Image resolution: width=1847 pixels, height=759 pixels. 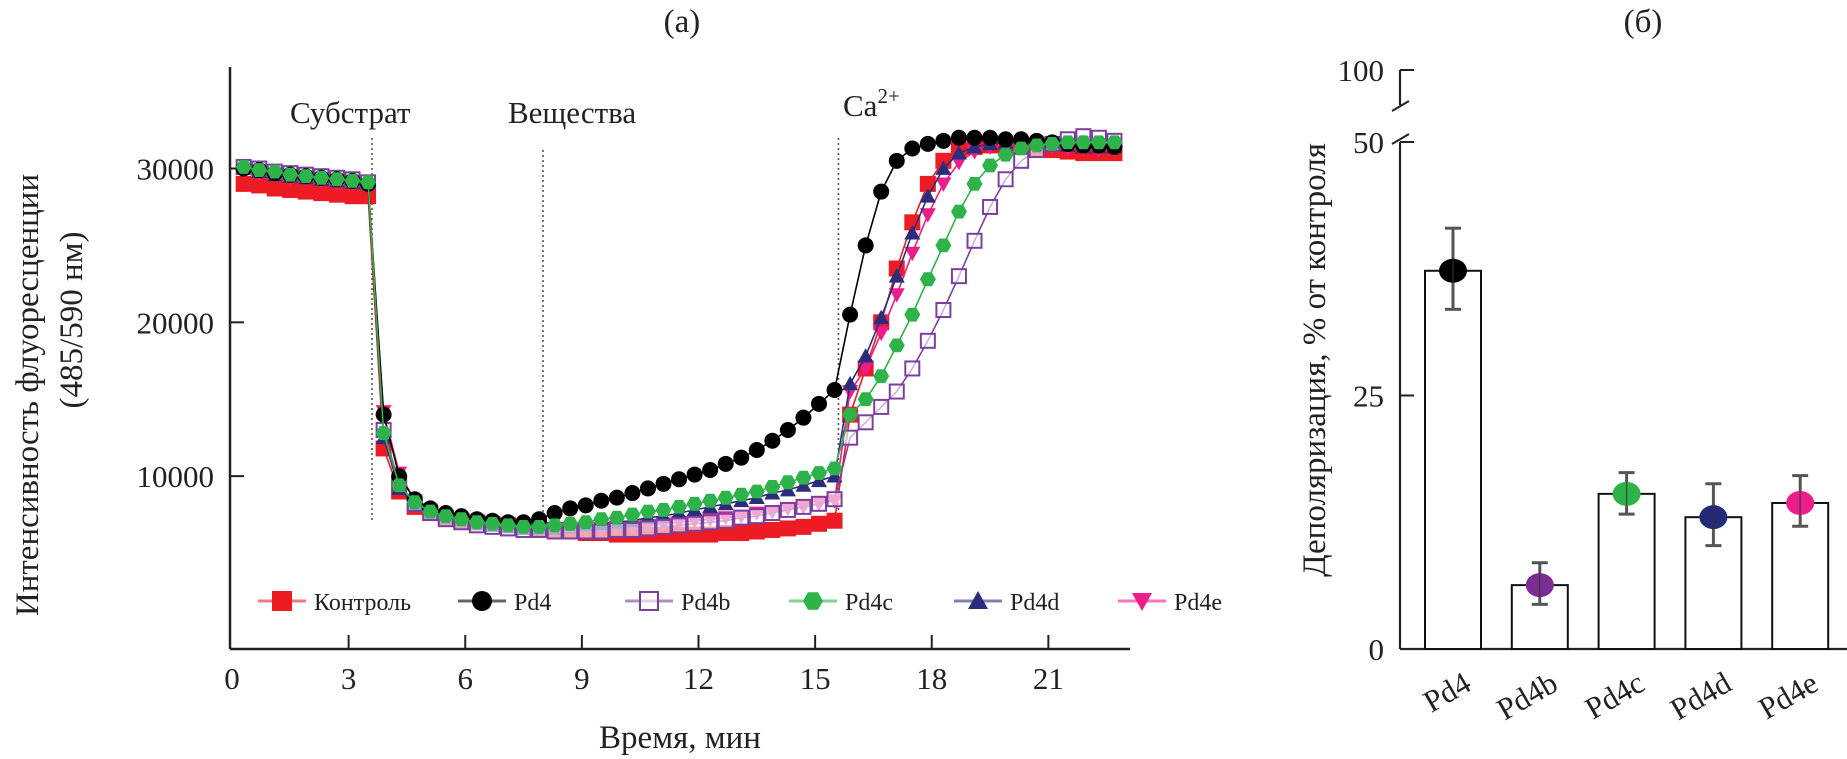 I want to click on legend-label: Pd4c, so click(x=869, y=603).